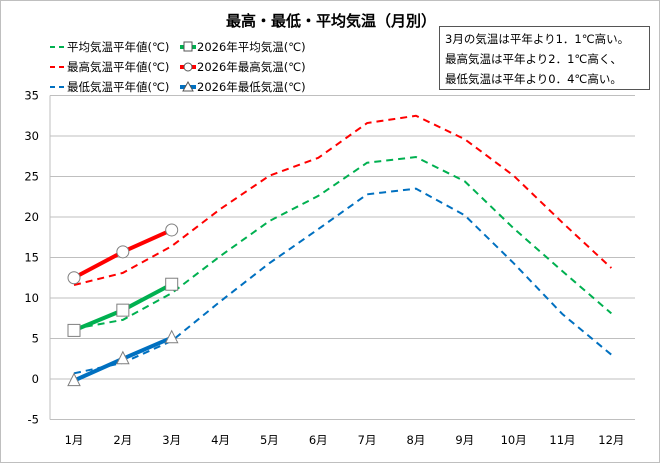  I want to click on legend-label: 最低気温平年値(℃), so click(118, 87).